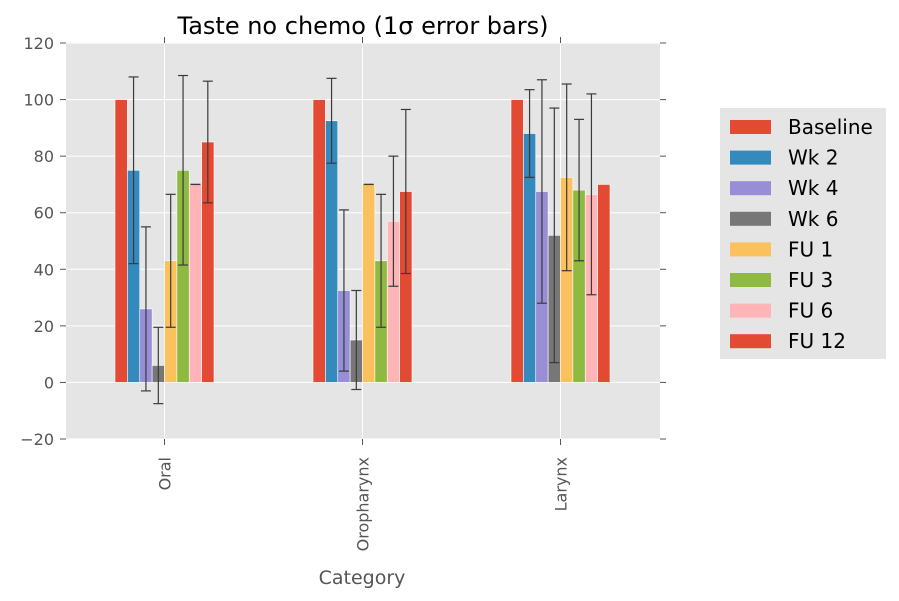  I want to click on y-tick-label: 40, so click(44, 269).